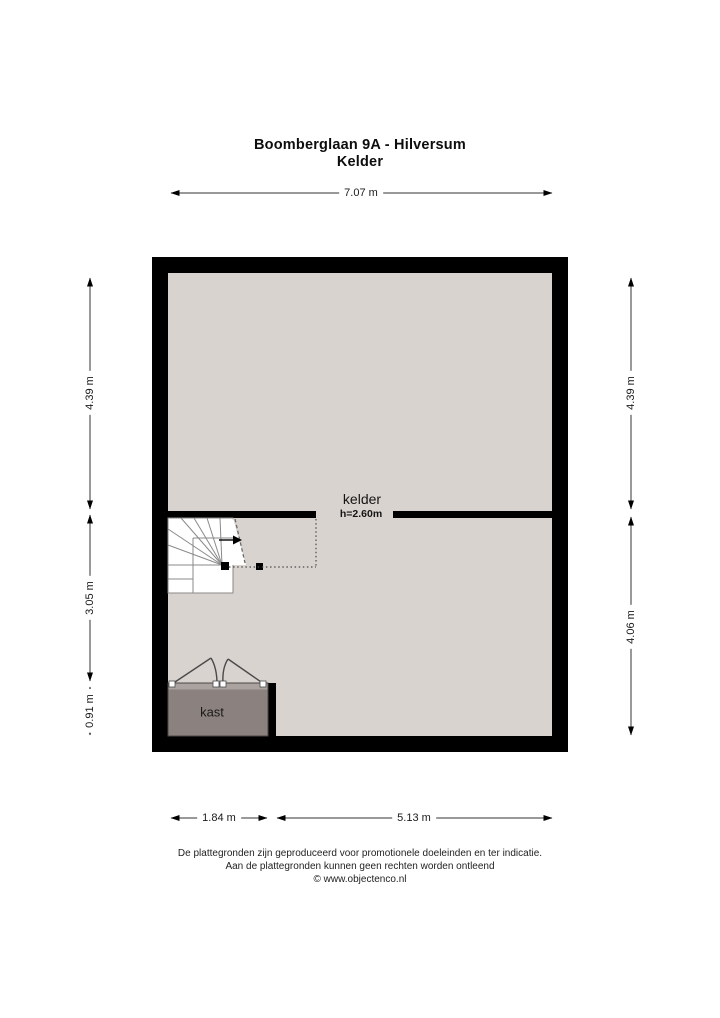  Describe the element at coordinates (90, 711) in the screenshot. I see `dim-label-left-3: 0.91 m` at that location.